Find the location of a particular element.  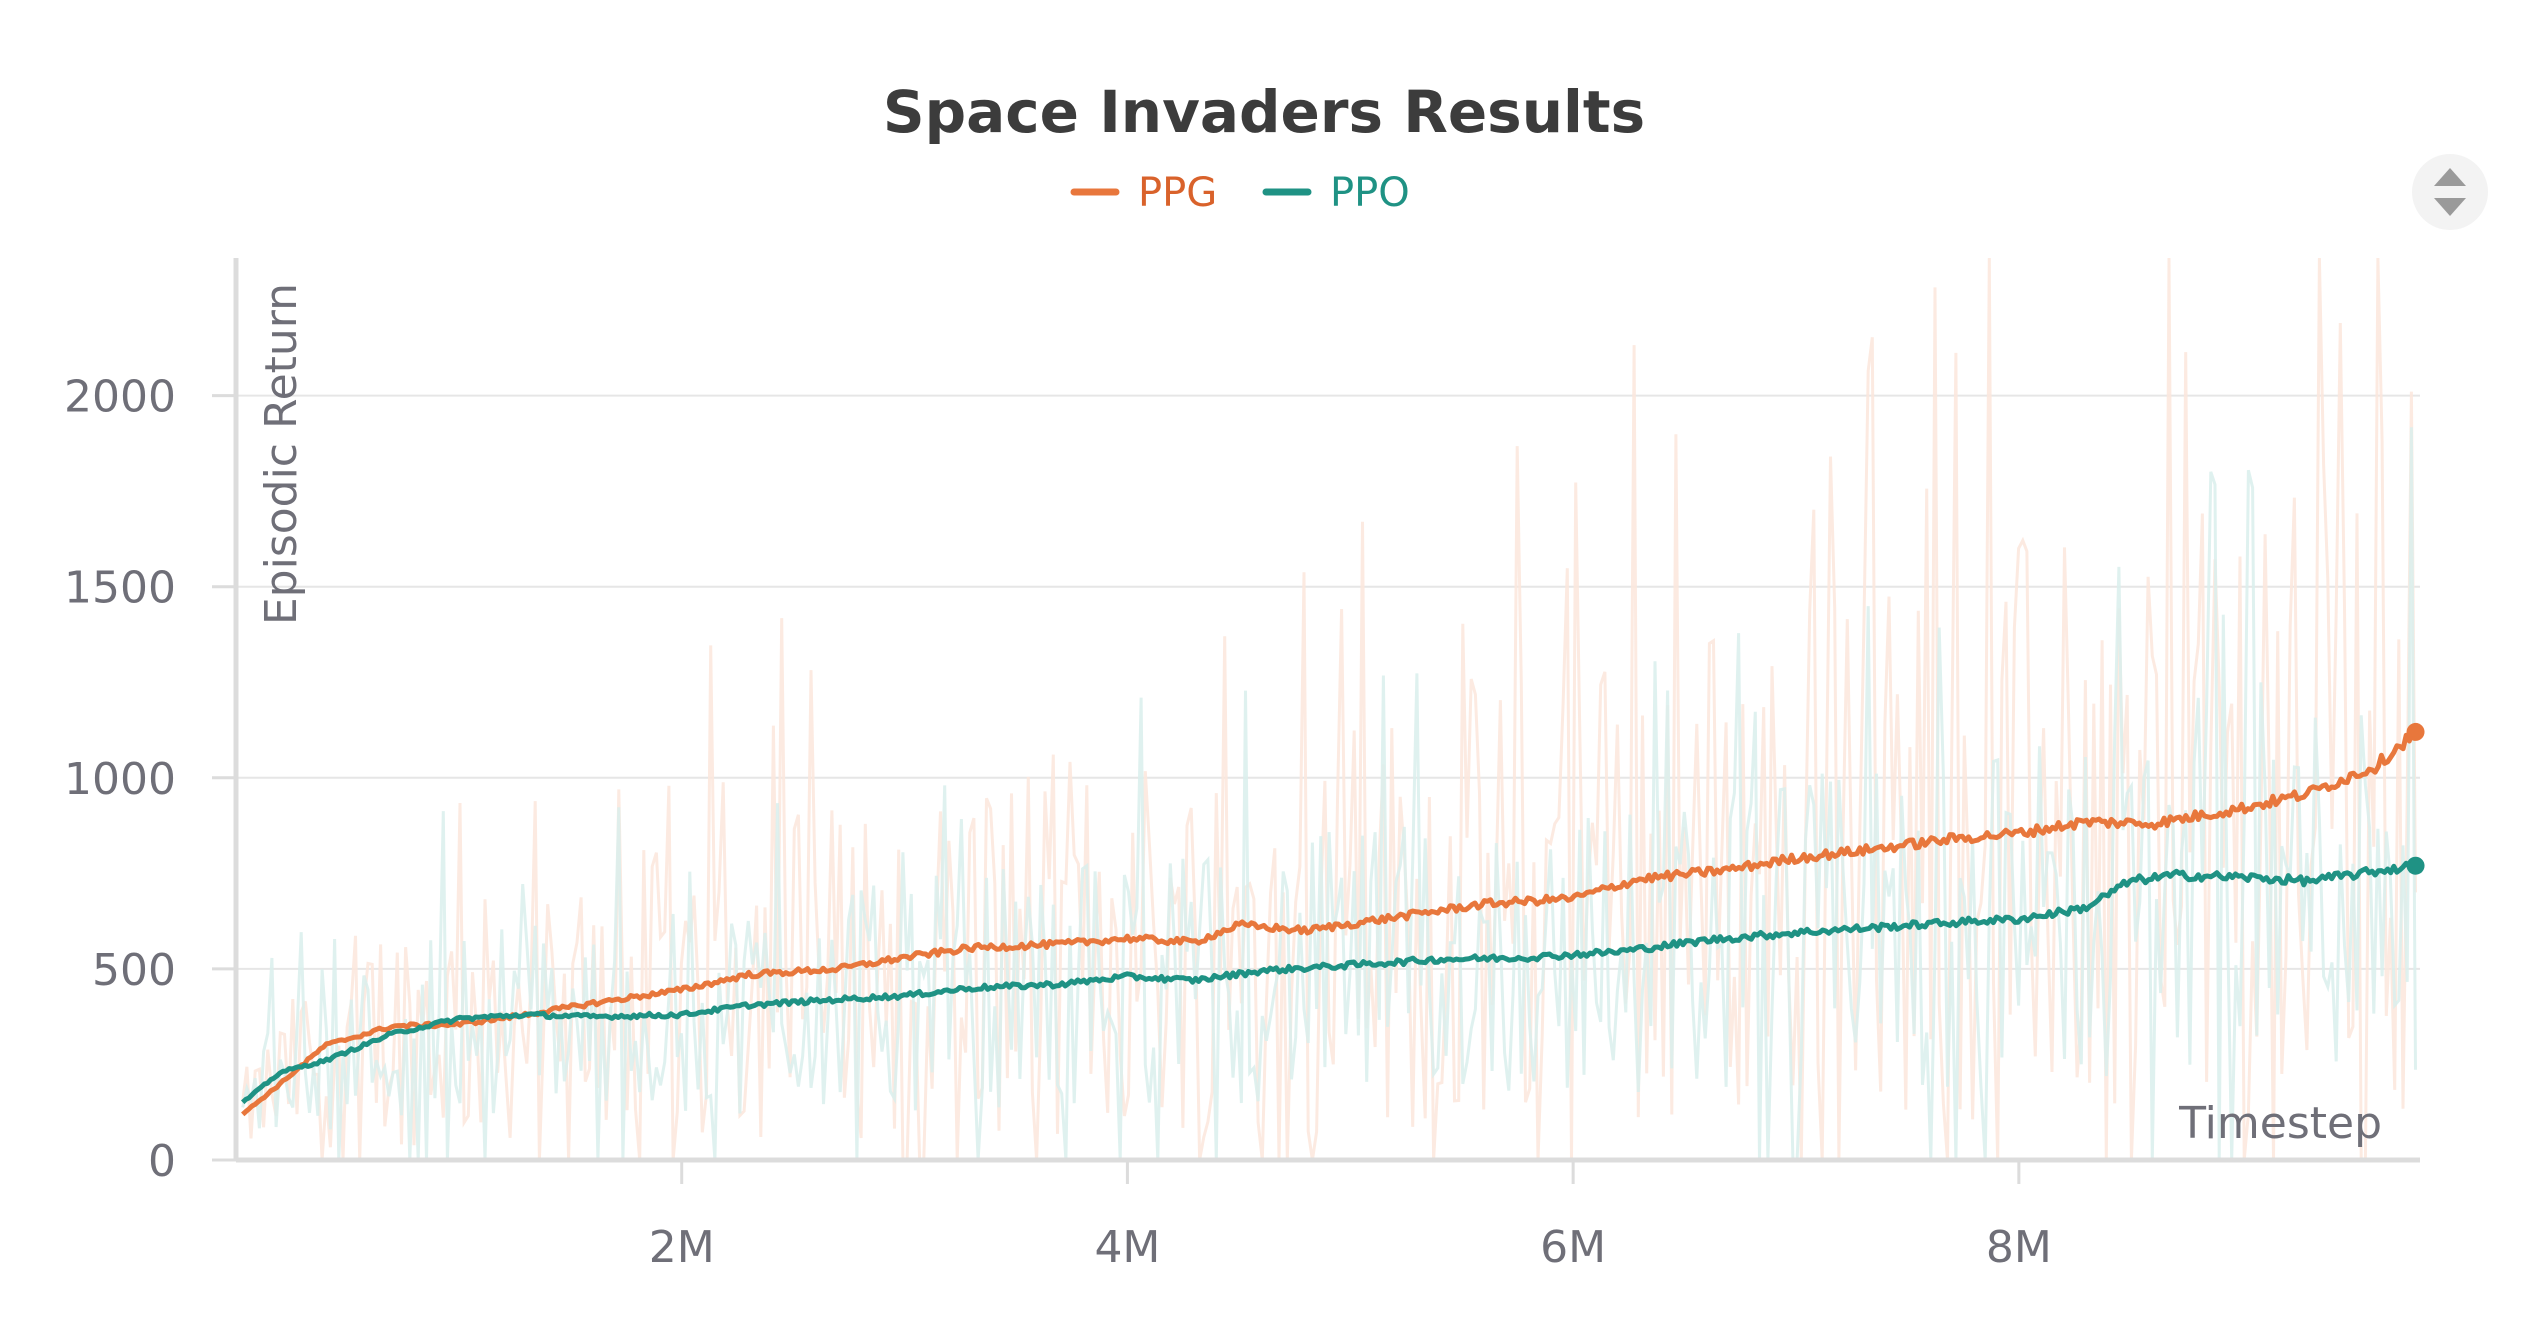

y-axis-label: Episodic Return is located at coordinates (281, 454).